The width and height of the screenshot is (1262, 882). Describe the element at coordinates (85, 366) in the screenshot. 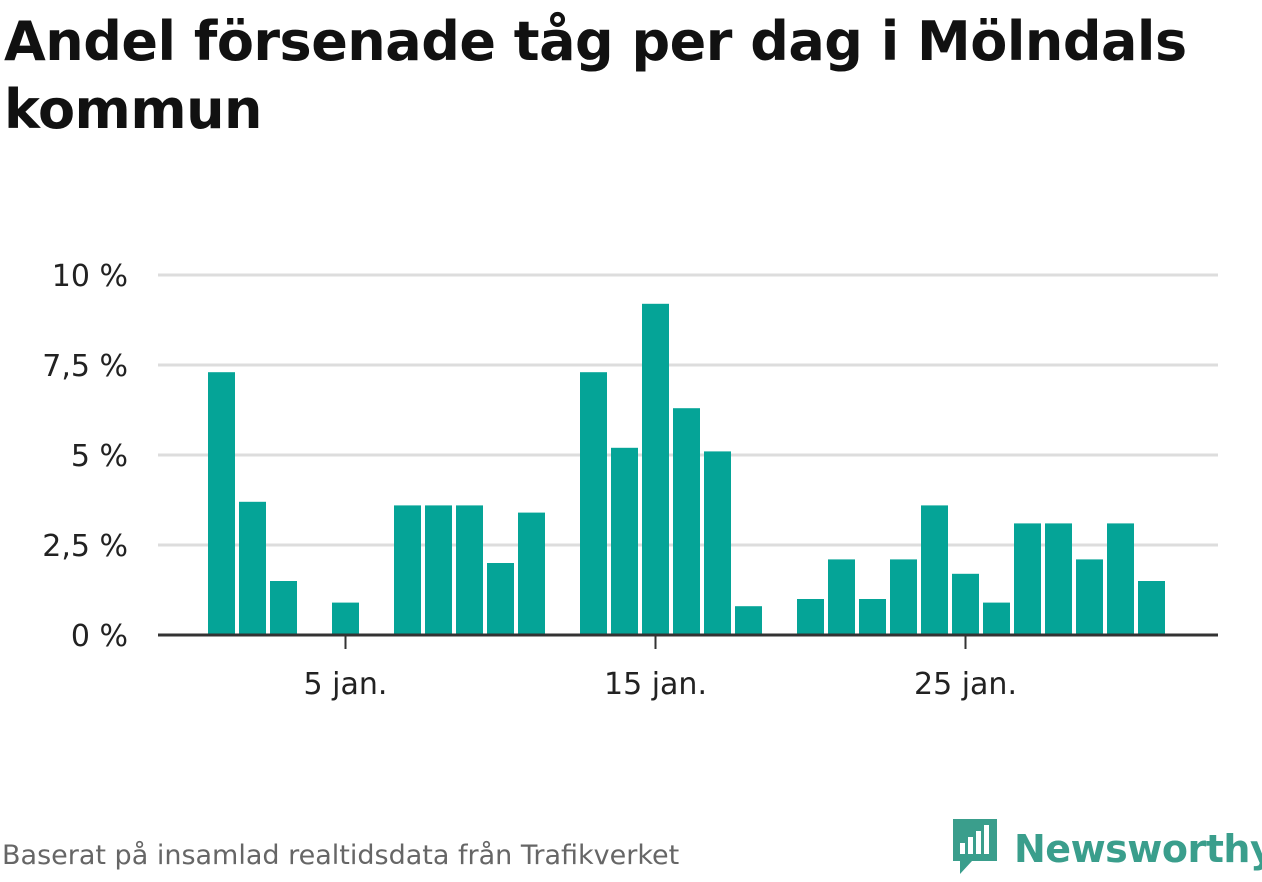

I see `y-tick-label: 7,5 %` at that location.